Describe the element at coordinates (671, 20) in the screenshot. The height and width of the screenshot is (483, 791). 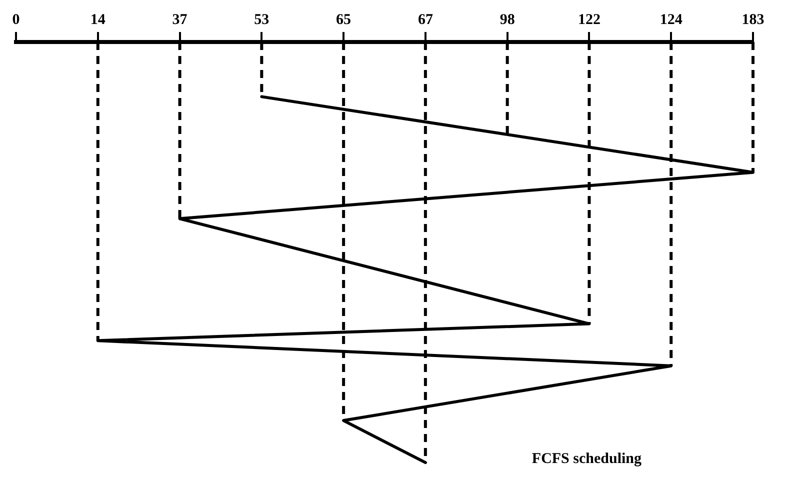
I see `x-tick-label: 124` at that location.